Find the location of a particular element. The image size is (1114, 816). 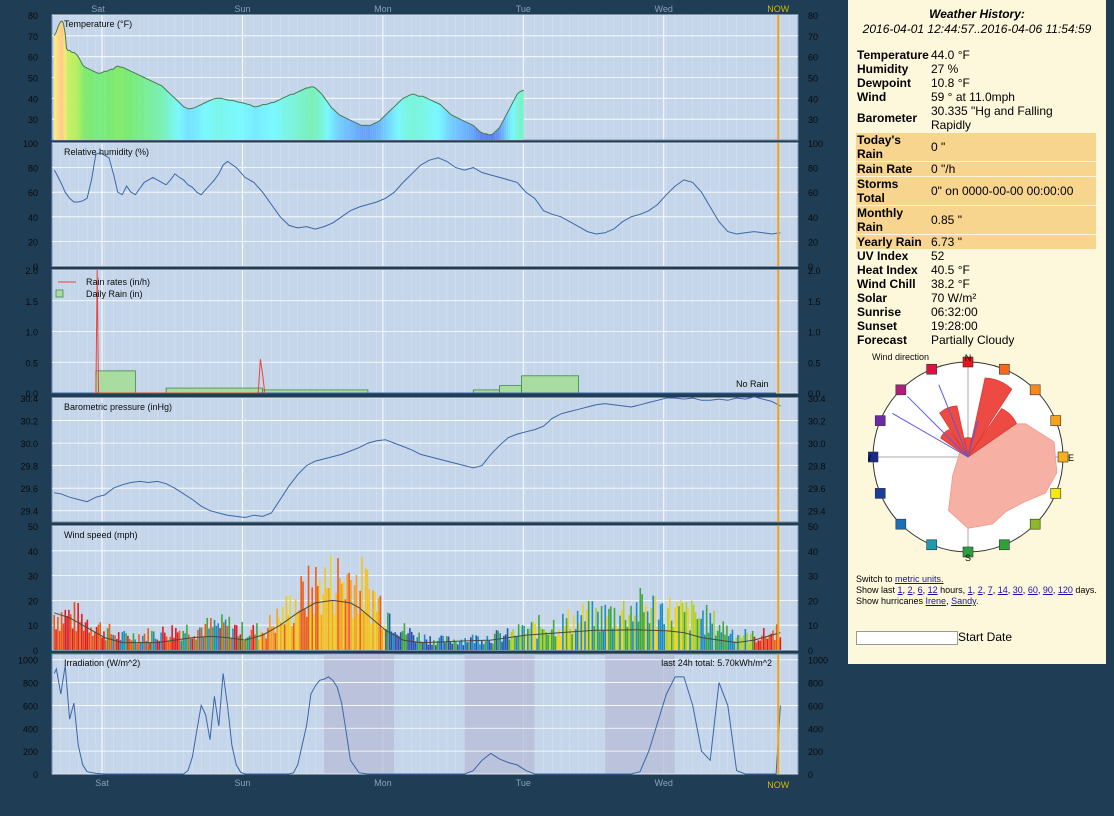

summary-row: Solar 70 W/m² is located at coordinates (976, 298).